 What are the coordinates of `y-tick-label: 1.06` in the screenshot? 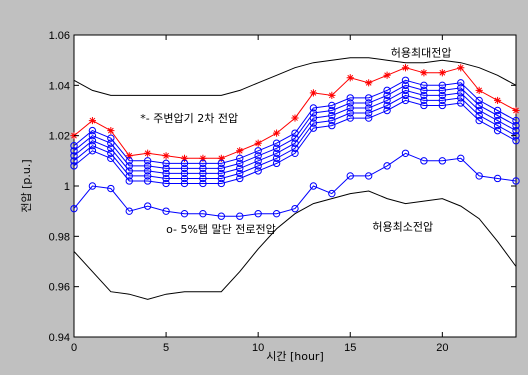 It's located at (59, 36).